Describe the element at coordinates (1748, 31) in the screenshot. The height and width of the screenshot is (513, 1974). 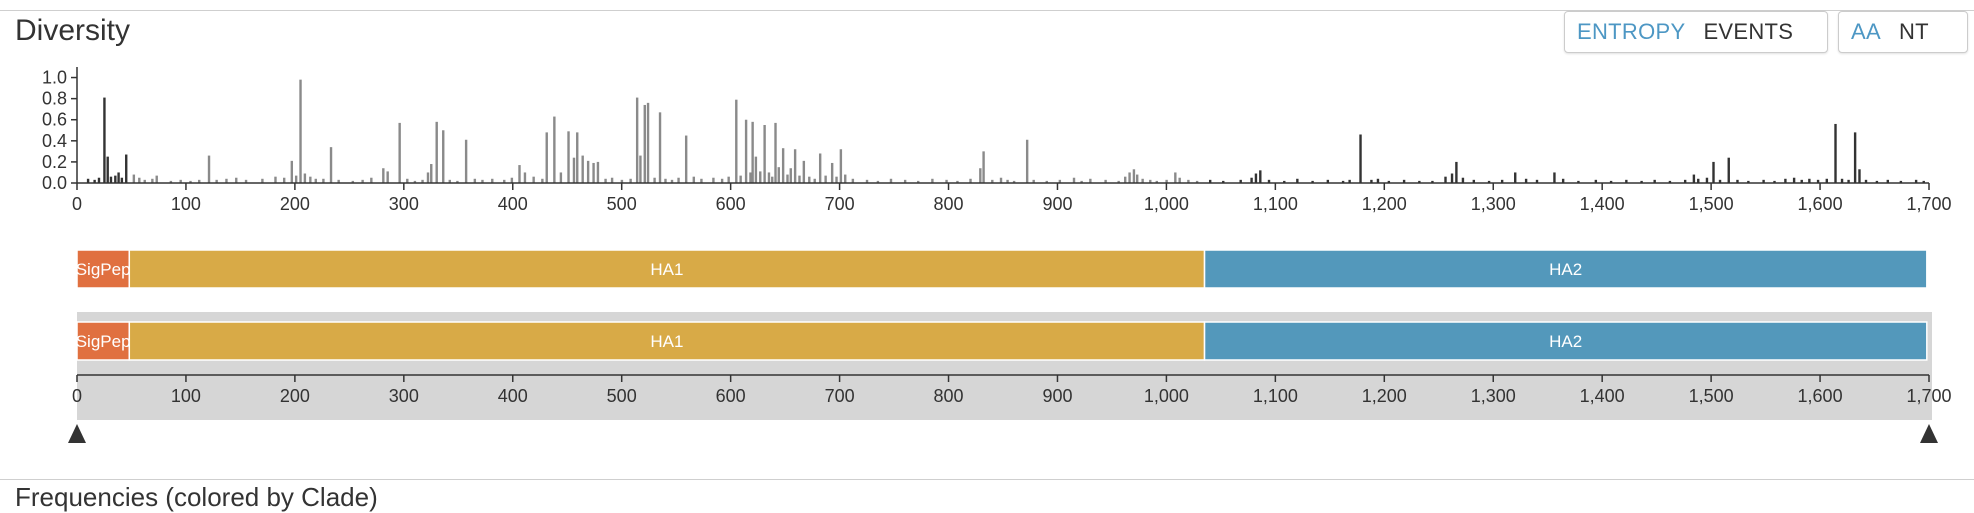
I see `events-button: EVENTS` at that location.